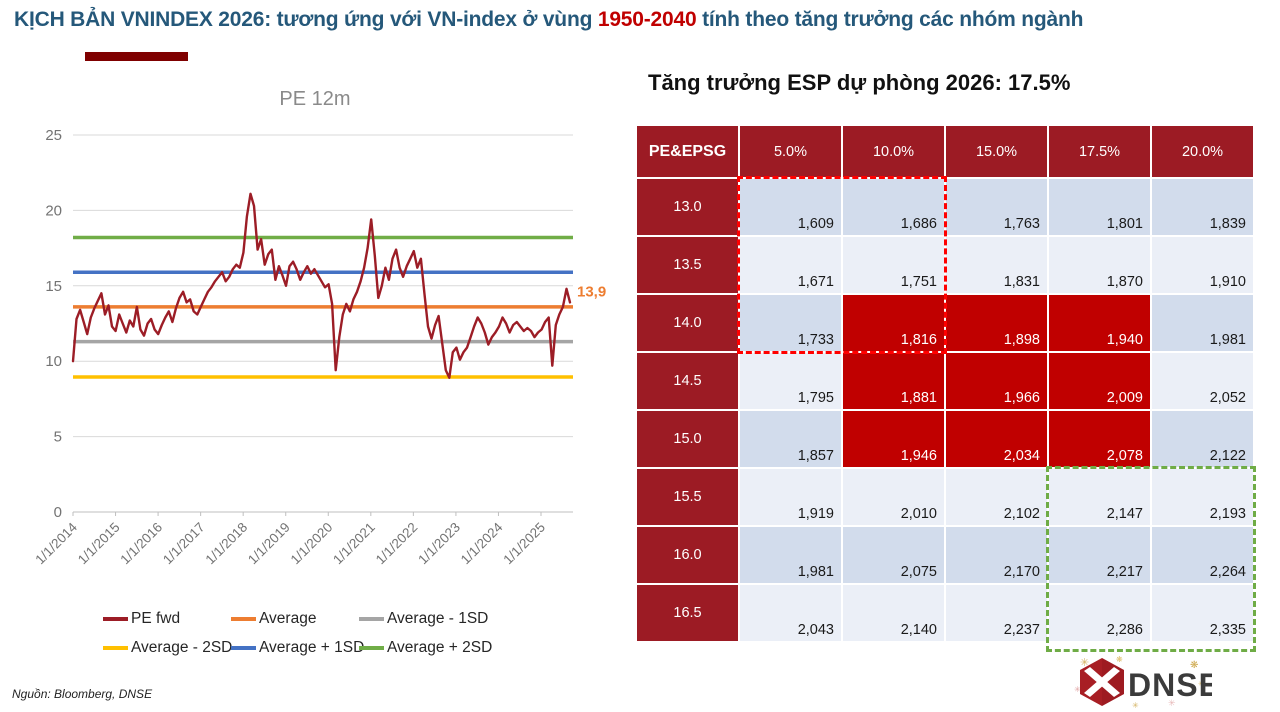 The height and width of the screenshot is (712, 1280). I want to click on legend-item-average: Average, so click(295, 618).